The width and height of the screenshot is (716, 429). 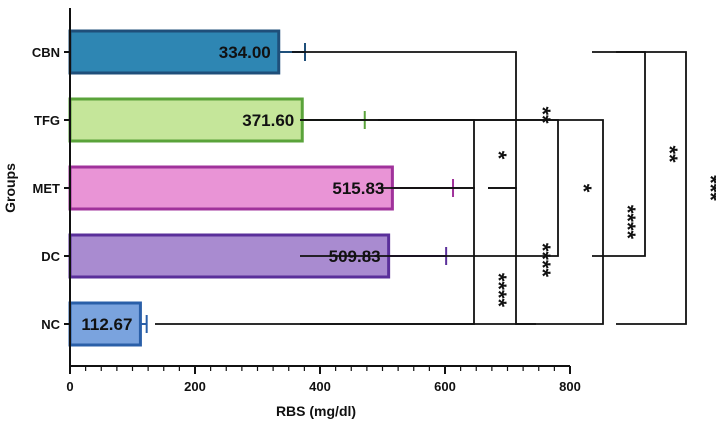 I want to click on x-tick-label-0: 0, so click(x=69, y=386).